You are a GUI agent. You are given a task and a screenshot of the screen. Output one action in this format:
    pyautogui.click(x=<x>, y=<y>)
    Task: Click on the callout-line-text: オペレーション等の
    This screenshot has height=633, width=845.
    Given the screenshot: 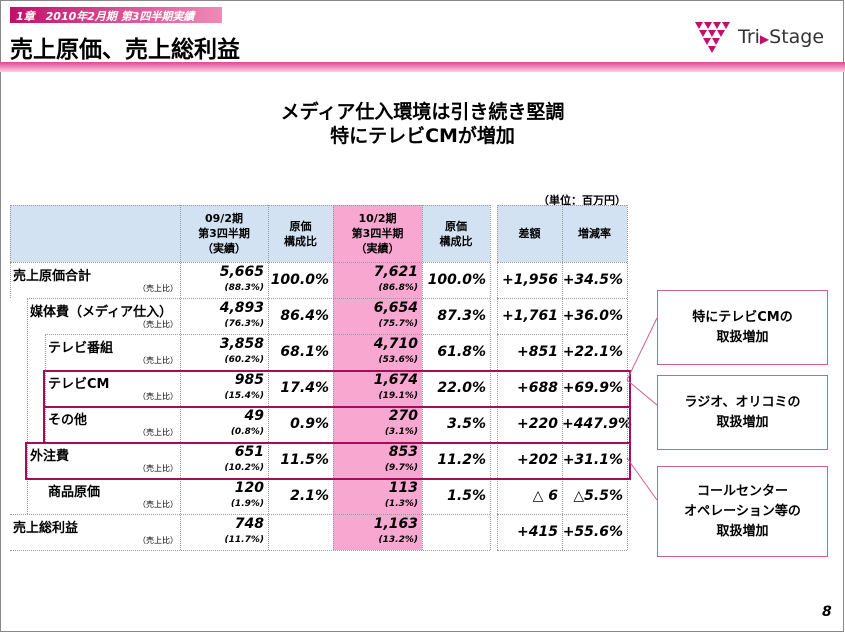 What is the action you would take?
    pyautogui.click(x=742, y=511)
    